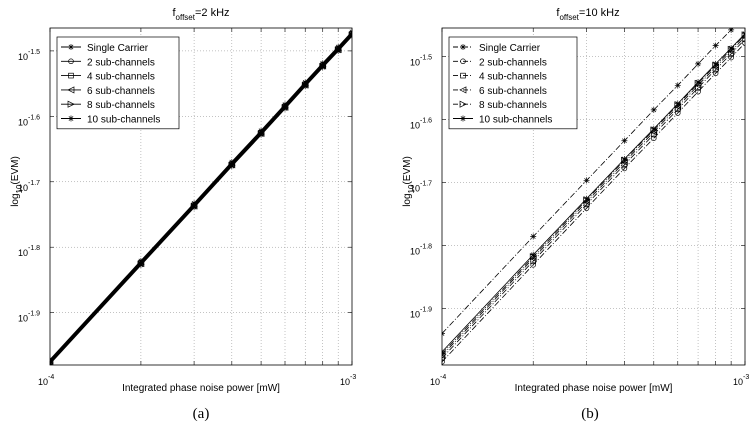  I want to click on x-tick-label-exp-part: -3, so click(746, 377).